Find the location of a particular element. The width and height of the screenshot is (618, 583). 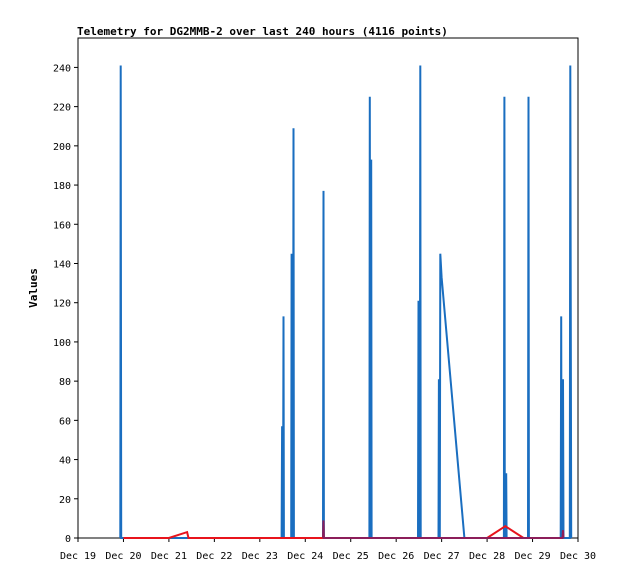

y-tick-label: 220 is located at coordinates (62, 108).